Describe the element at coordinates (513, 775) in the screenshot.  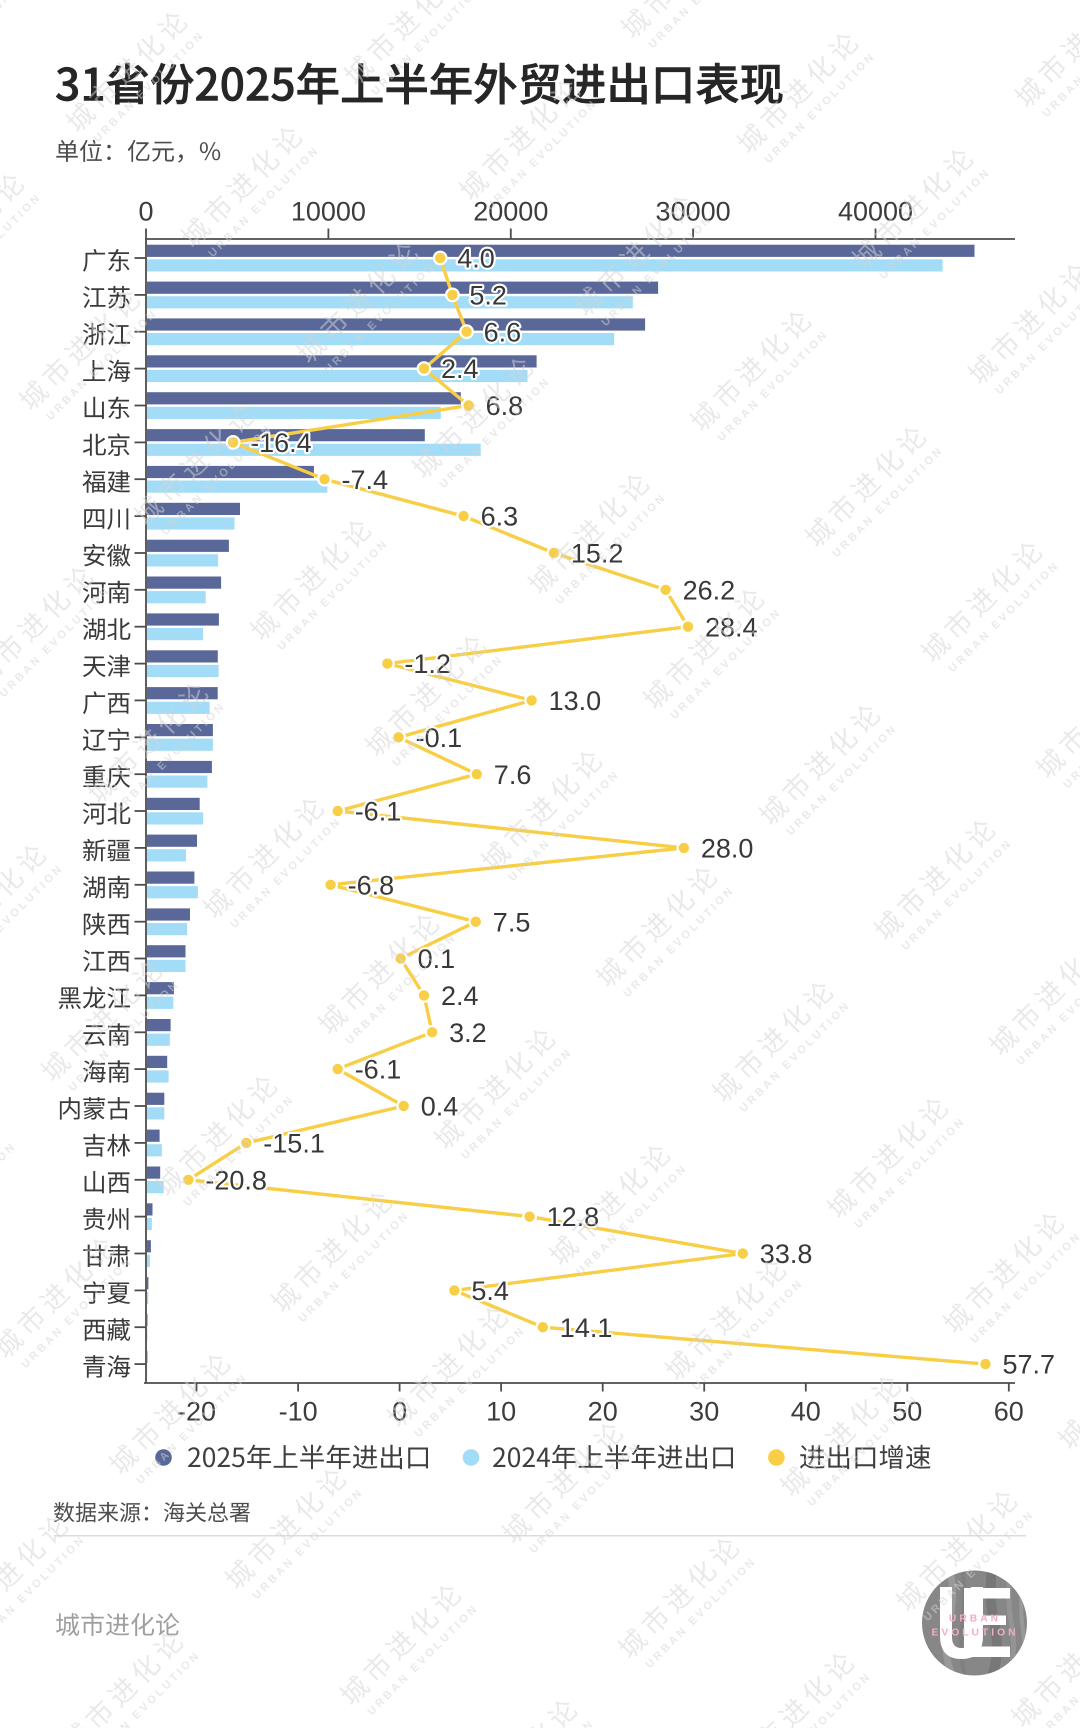
I see `svg-text: 7.6` at that location.